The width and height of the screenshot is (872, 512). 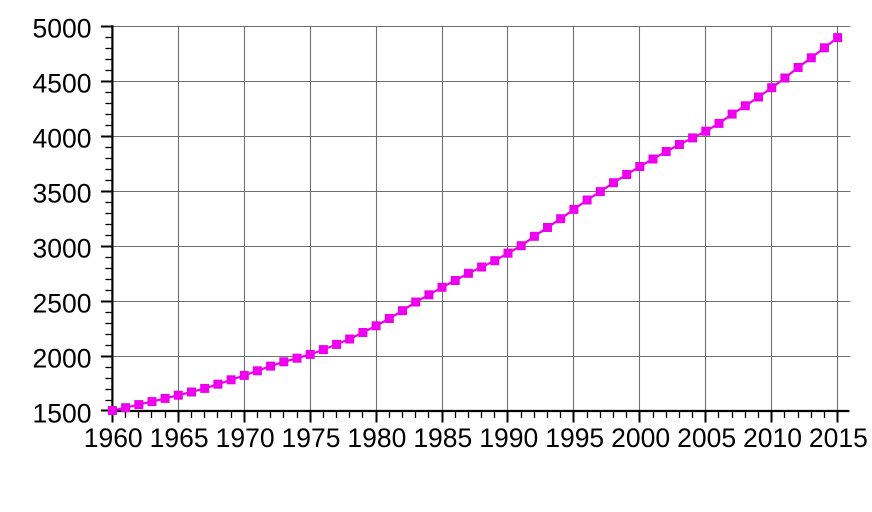 I want to click on svg-text: 1980, so click(x=376, y=438).